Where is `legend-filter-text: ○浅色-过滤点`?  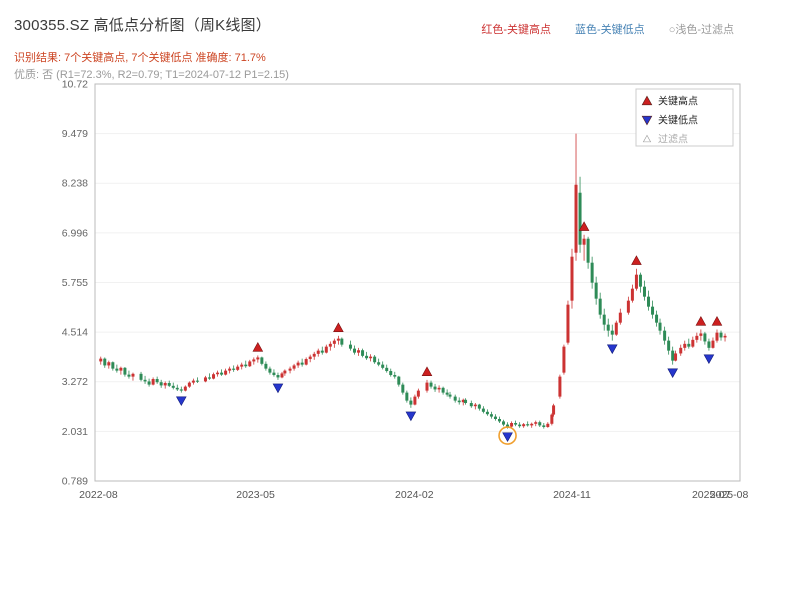
legend-filter-text: ○浅色-过滤点 is located at coordinates (701, 30).